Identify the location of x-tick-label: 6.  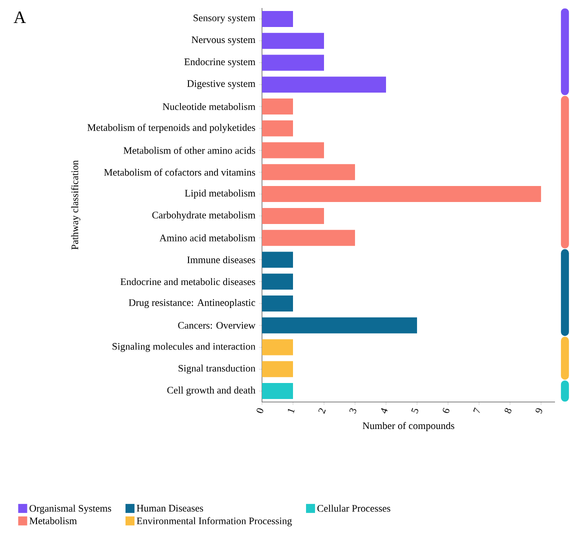
(446, 411).